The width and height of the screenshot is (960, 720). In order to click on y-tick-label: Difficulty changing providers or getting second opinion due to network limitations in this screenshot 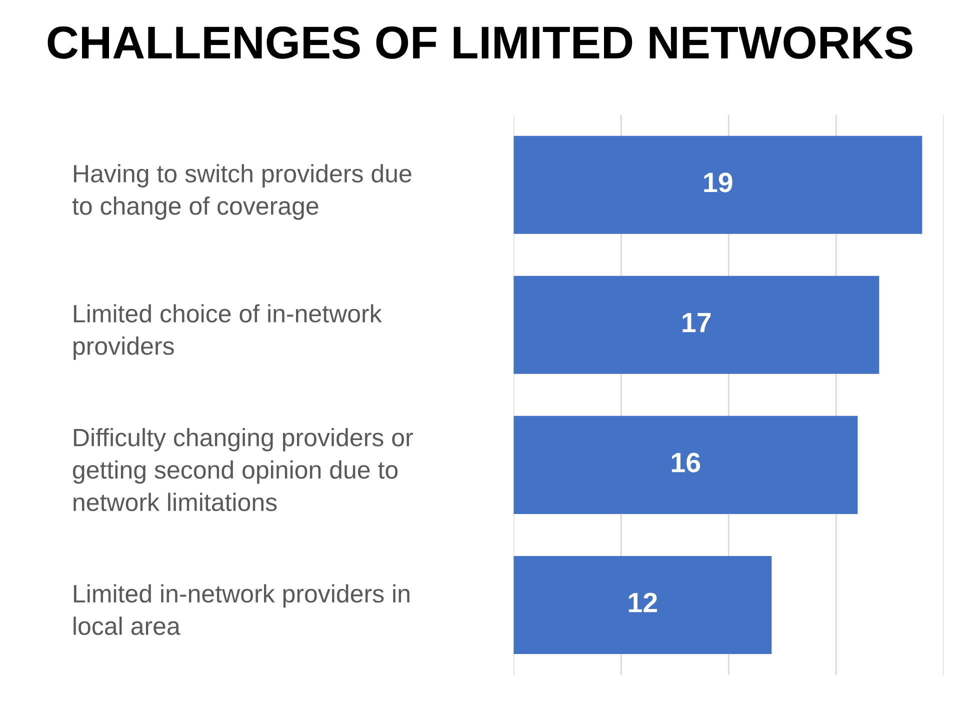, I will do `click(243, 470)`.